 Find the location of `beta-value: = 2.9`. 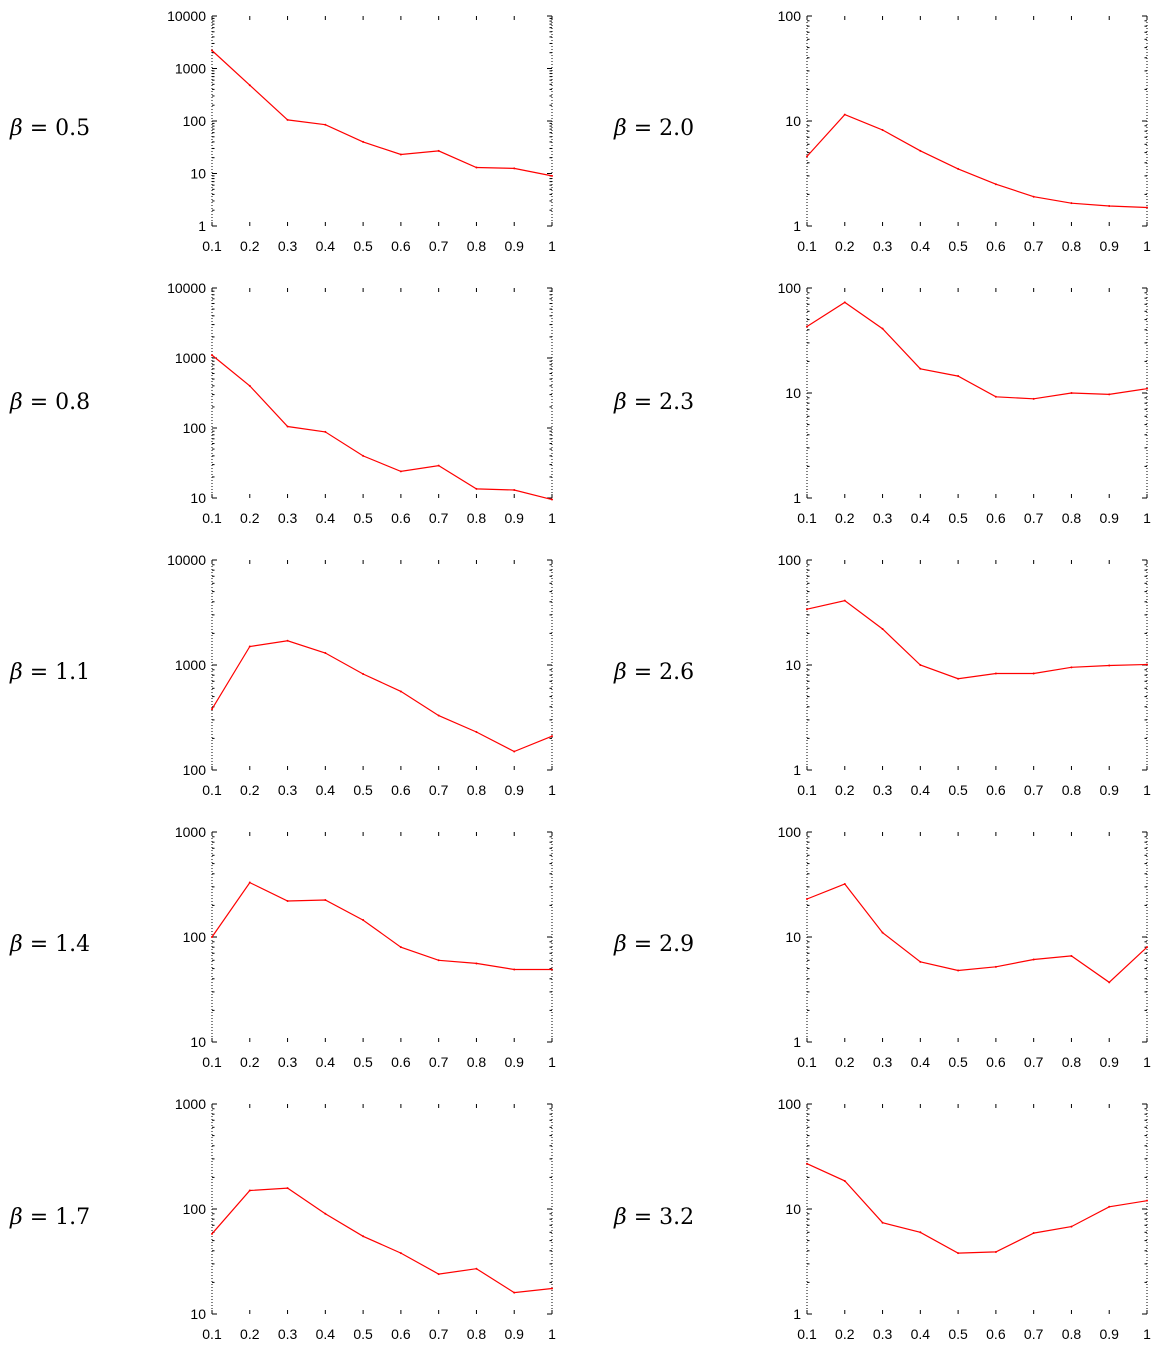

beta-value: = 2.9 is located at coordinates (664, 944).